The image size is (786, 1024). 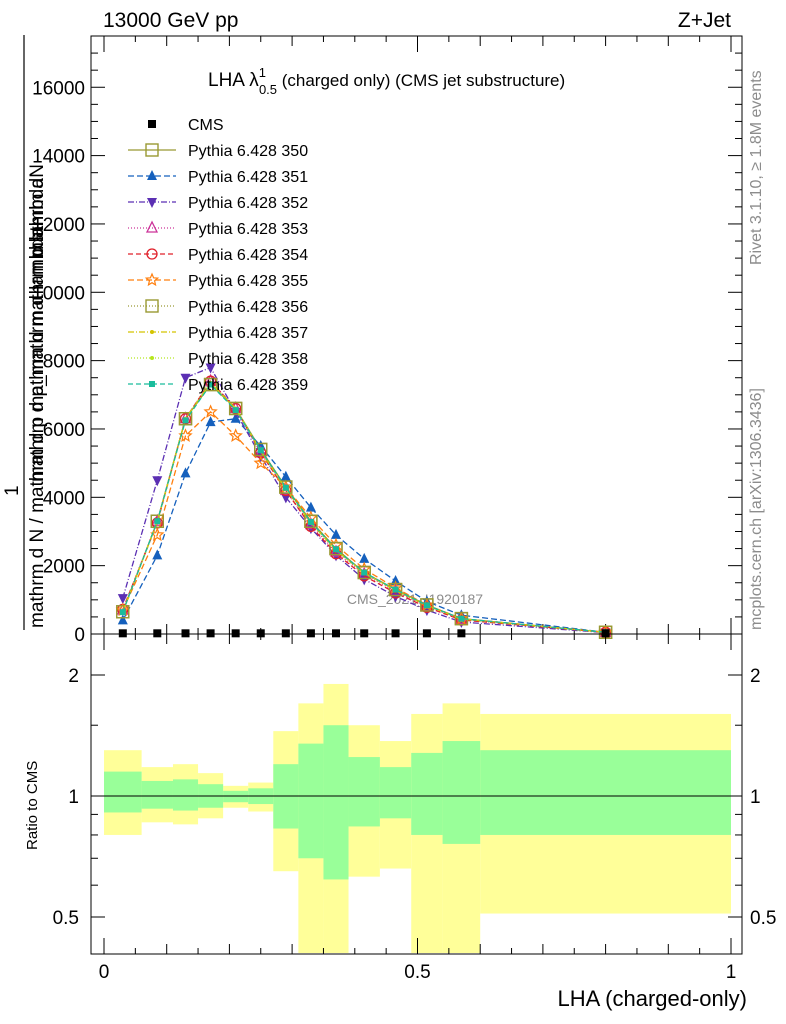 What do you see at coordinates (64, 567) in the screenshot?
I see `main-y-tick-label: 2000` at bounding box center [64, 567].